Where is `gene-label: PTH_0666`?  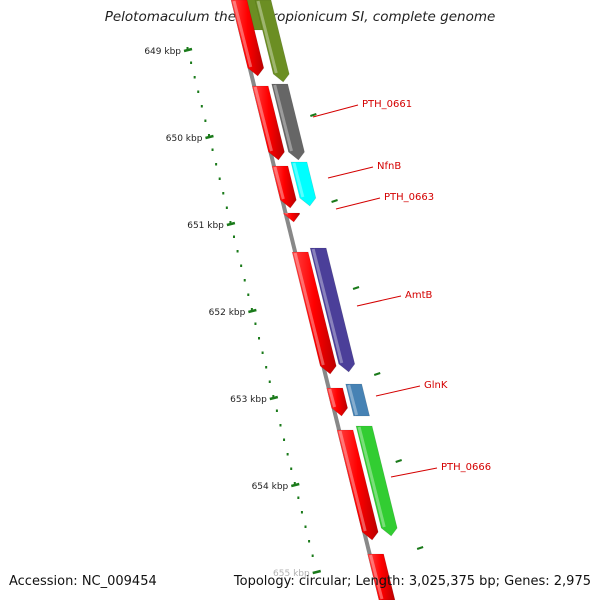
gene-label: PTH_0666 is located at coordinates (466, 467).